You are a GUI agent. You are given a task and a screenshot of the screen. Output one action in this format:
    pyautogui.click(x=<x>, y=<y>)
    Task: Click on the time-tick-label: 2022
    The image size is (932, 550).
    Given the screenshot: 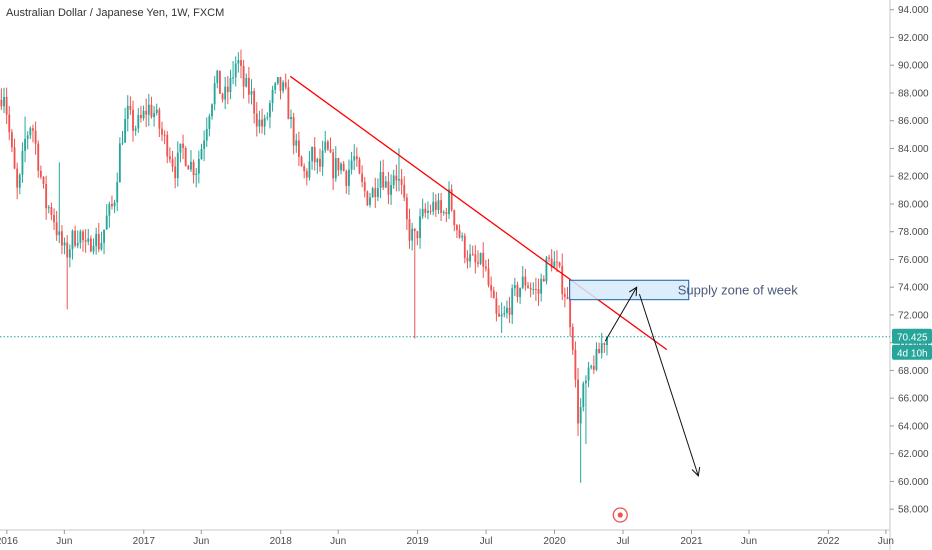 What is the action you would take?
    pyautogui.click(x=828, y=541)
    